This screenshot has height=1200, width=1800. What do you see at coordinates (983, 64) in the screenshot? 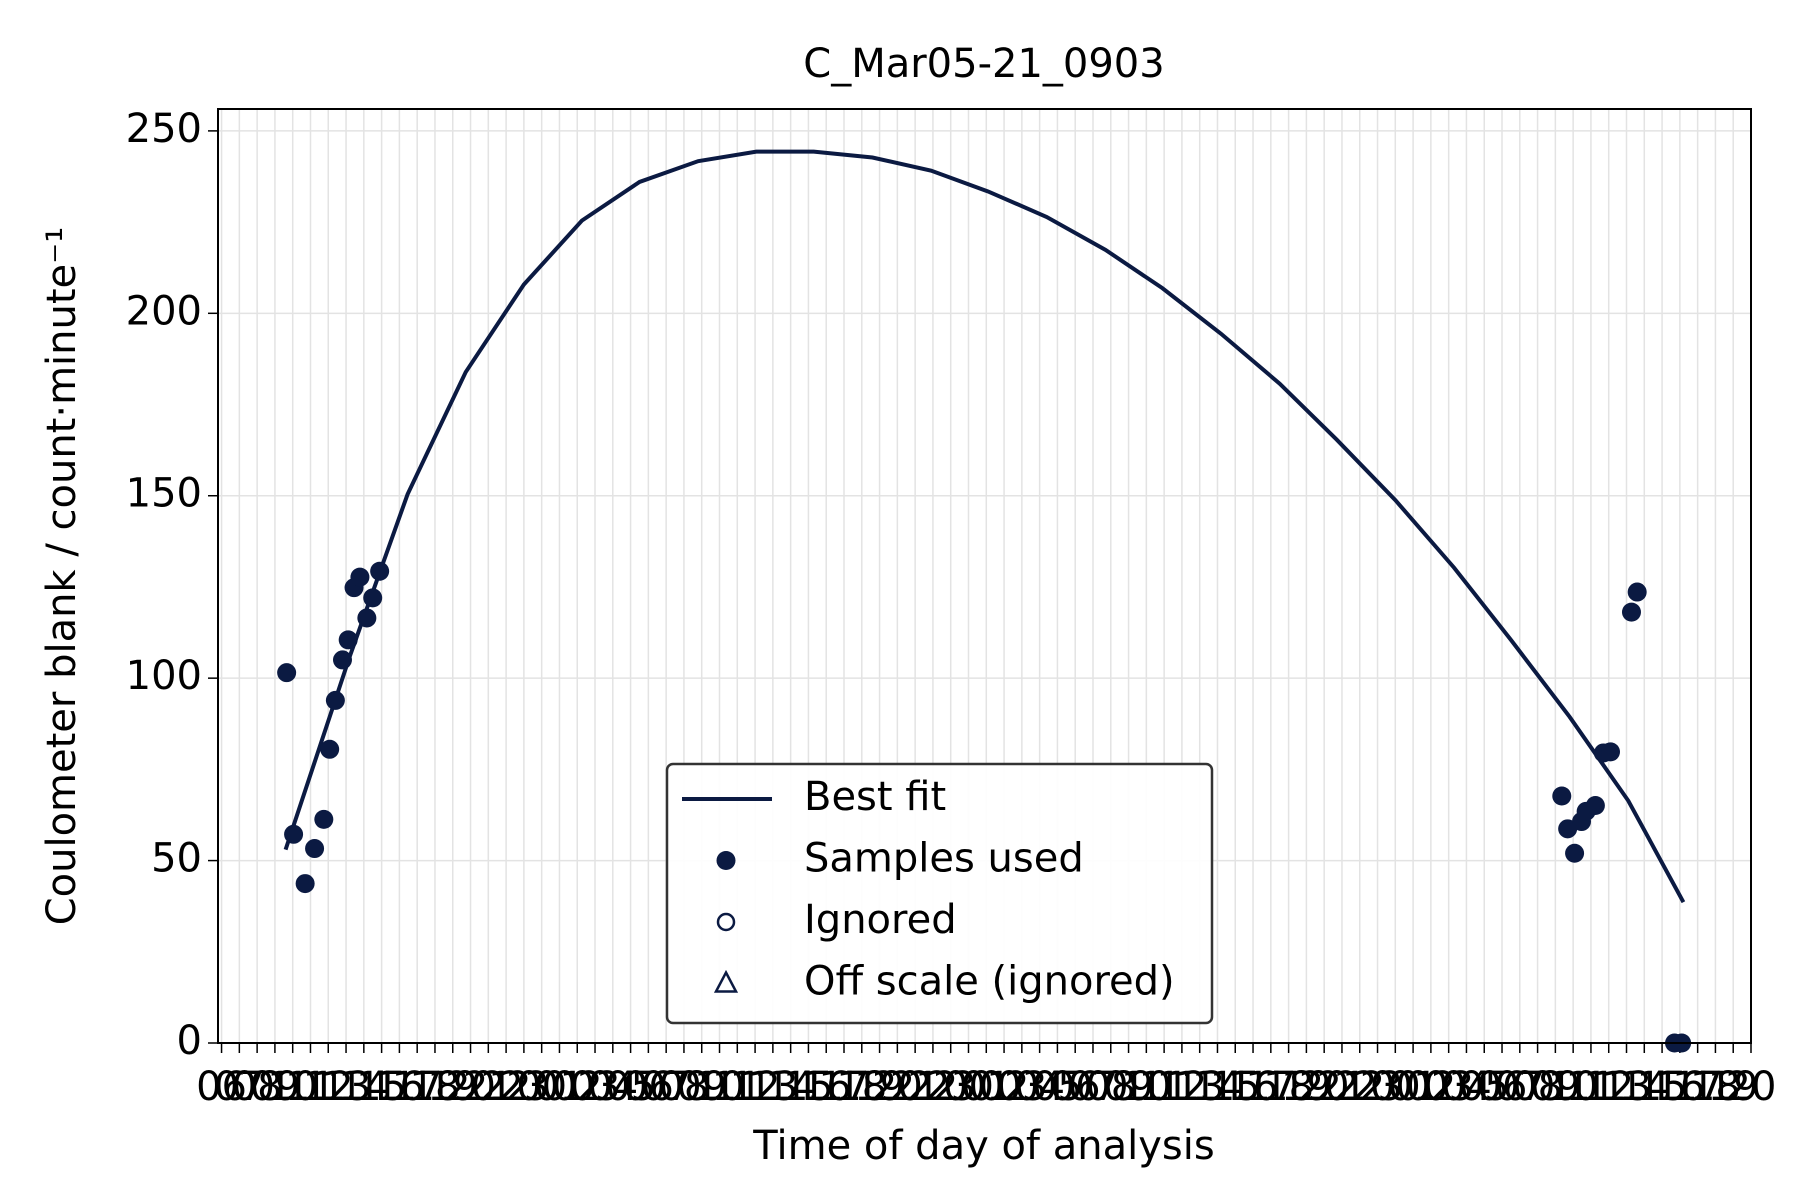
I see `chart-title: C_Mar05-21_0903` at bounding box center [983, 64].